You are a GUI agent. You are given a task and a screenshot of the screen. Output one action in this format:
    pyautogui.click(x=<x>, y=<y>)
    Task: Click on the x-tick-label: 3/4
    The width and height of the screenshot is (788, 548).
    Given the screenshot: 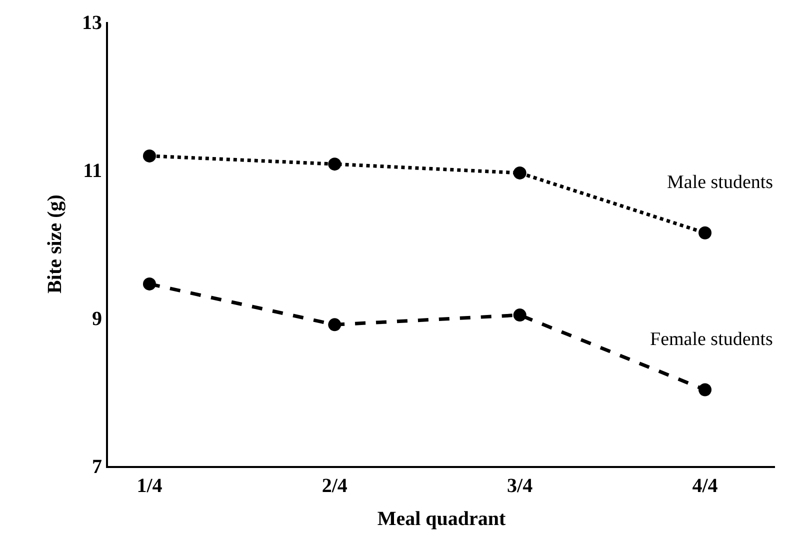 What is the action you would take?
    pyautogui.click(x=520, y=486)
    